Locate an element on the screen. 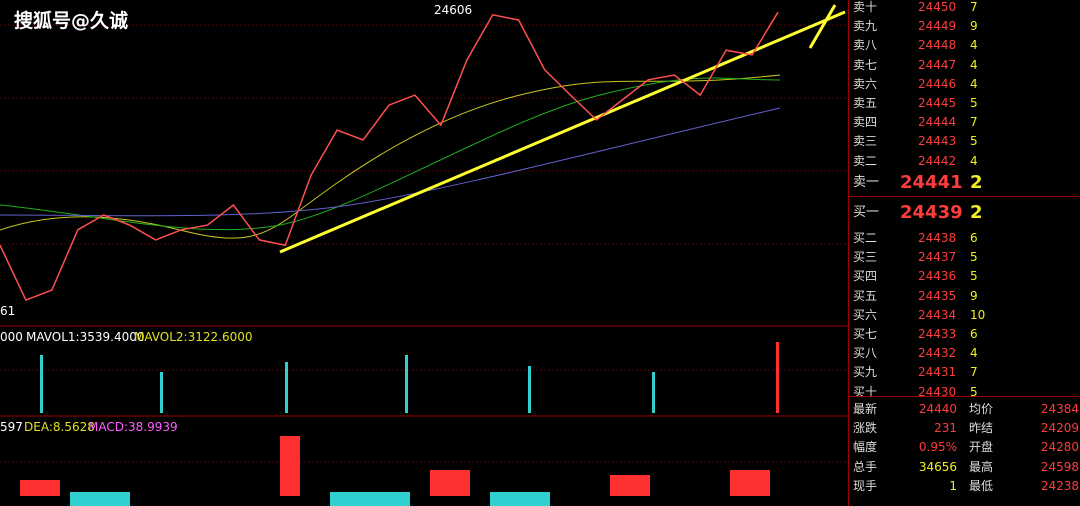  stat-label: 最低 is located at coordinates (981, 485).